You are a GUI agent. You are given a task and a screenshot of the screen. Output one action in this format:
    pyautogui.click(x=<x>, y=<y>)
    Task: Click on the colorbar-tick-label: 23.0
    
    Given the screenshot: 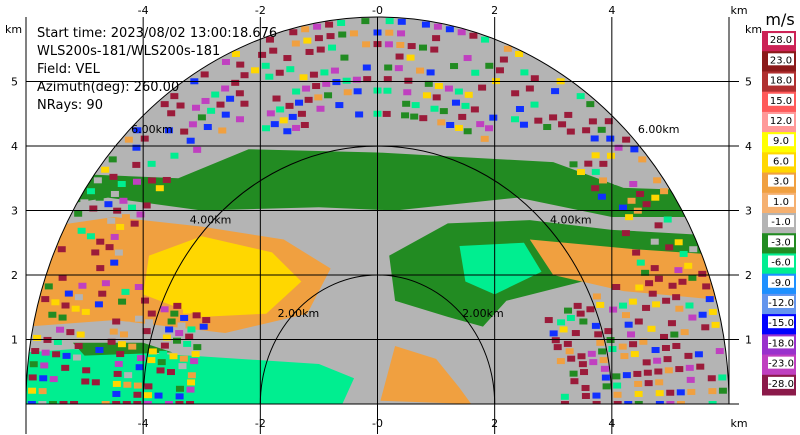 What is the action you would take?
    pyautogui.click(x=781, y=60)
    